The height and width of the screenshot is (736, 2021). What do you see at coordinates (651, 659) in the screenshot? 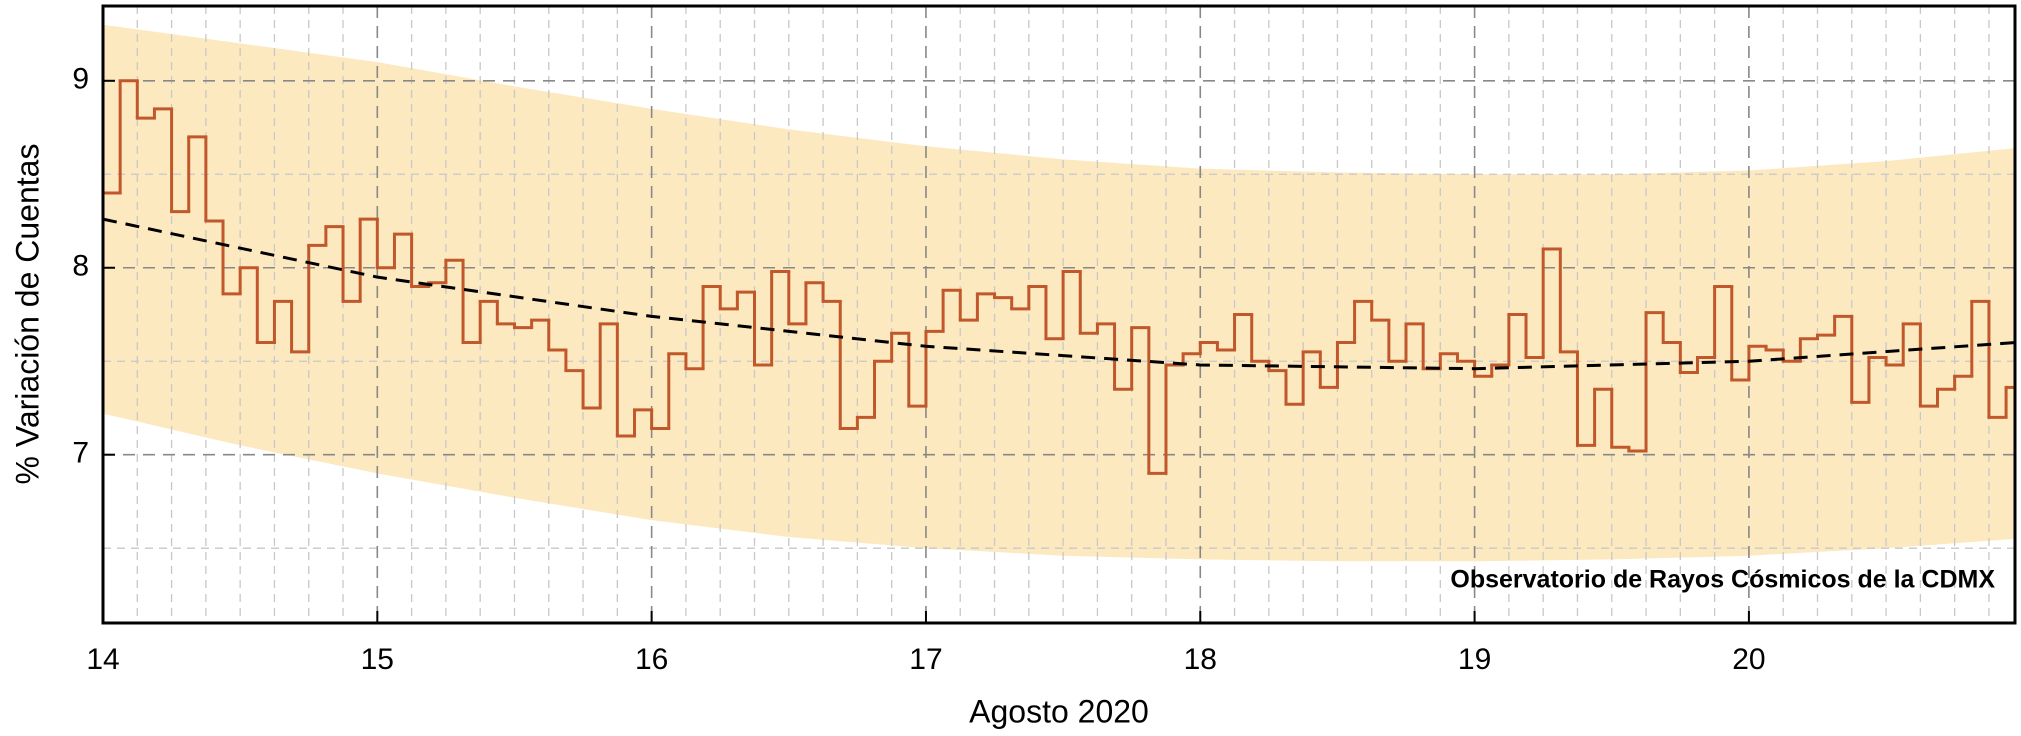
I see `x-tick-label: 16` at bounding box center [651, 659].